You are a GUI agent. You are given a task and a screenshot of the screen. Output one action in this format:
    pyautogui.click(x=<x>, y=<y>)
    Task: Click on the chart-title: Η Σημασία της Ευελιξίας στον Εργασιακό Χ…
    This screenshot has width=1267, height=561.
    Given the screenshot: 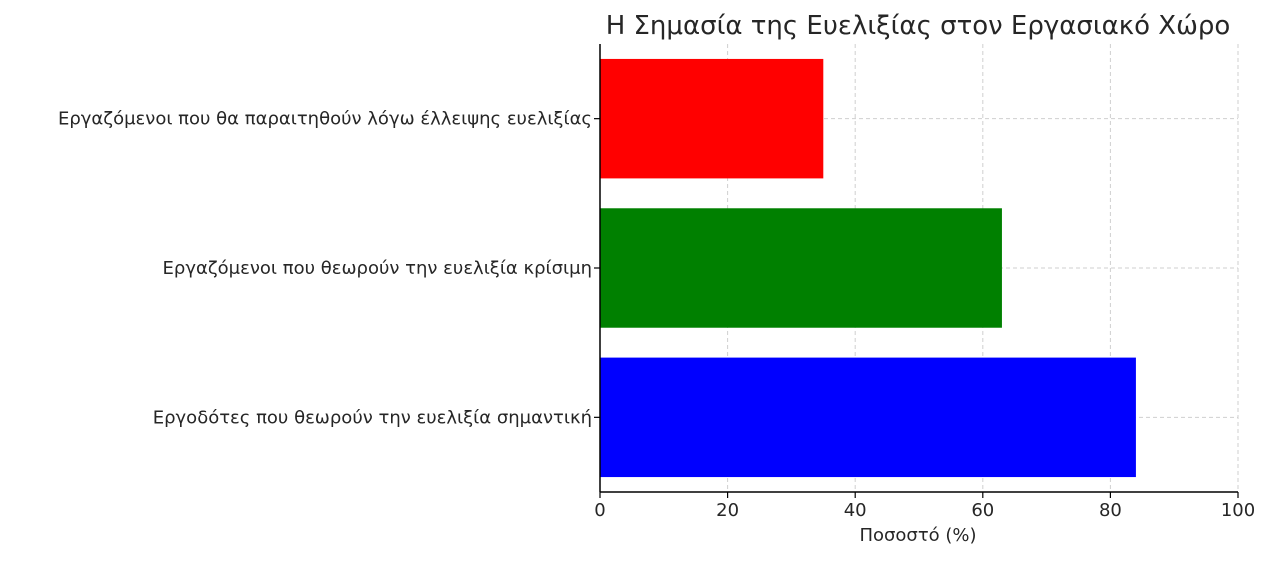 What is the action you would take?
    pyautogui.click(x=918, y=26)
    